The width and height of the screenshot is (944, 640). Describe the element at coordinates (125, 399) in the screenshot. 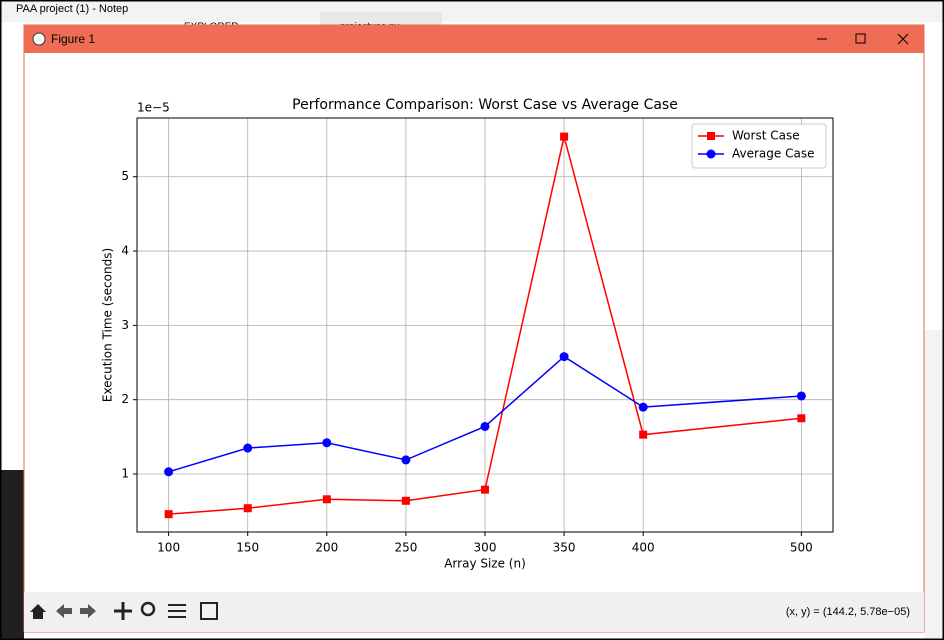

I see `y-tick-label: 2` at that location.